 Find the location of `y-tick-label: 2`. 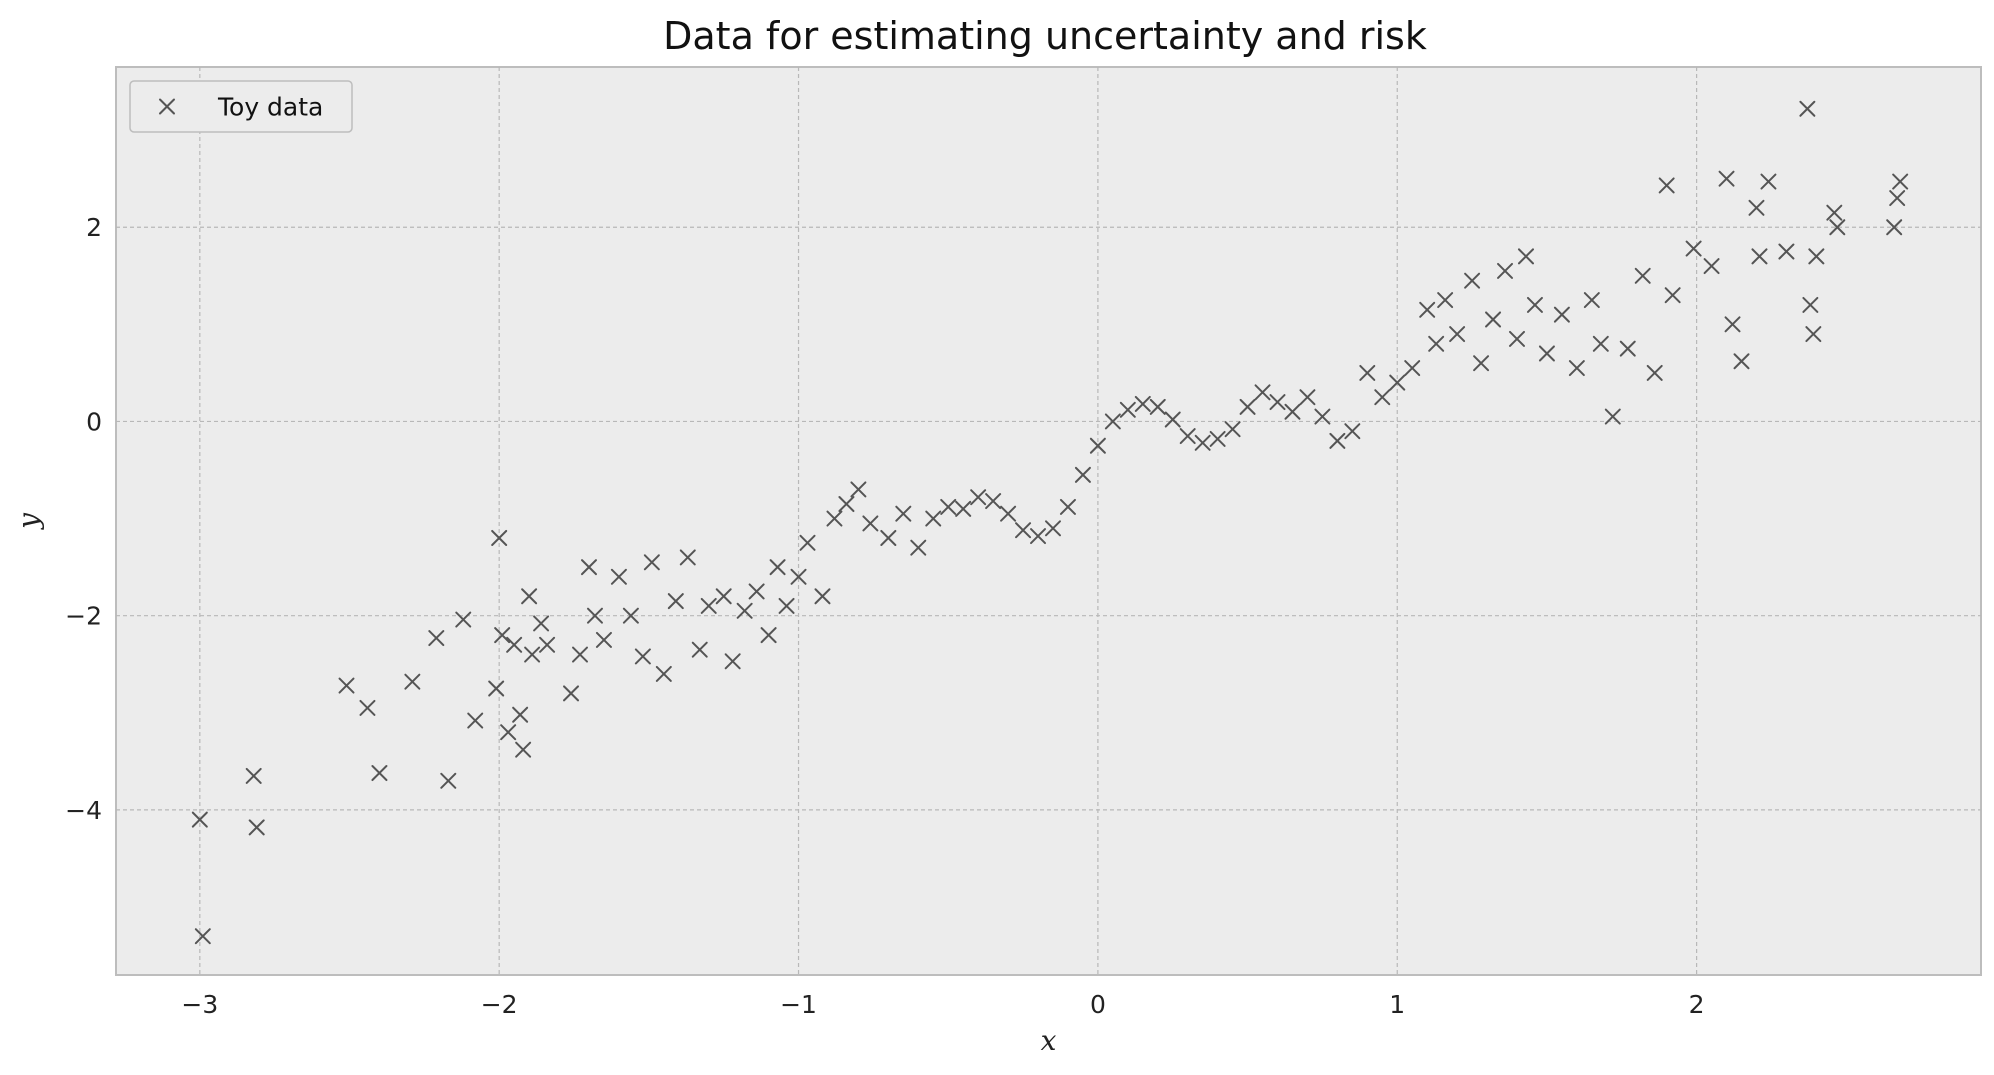

y-tick-label: 2 is located at coordinates (94, 227).